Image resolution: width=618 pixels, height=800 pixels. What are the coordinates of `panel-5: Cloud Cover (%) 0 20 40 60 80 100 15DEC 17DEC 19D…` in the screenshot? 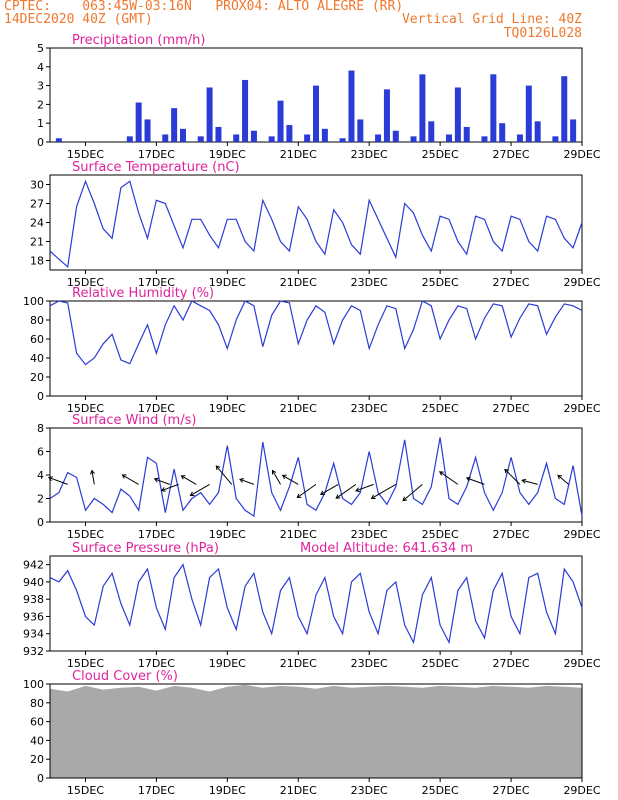 It's located at (312, 733).